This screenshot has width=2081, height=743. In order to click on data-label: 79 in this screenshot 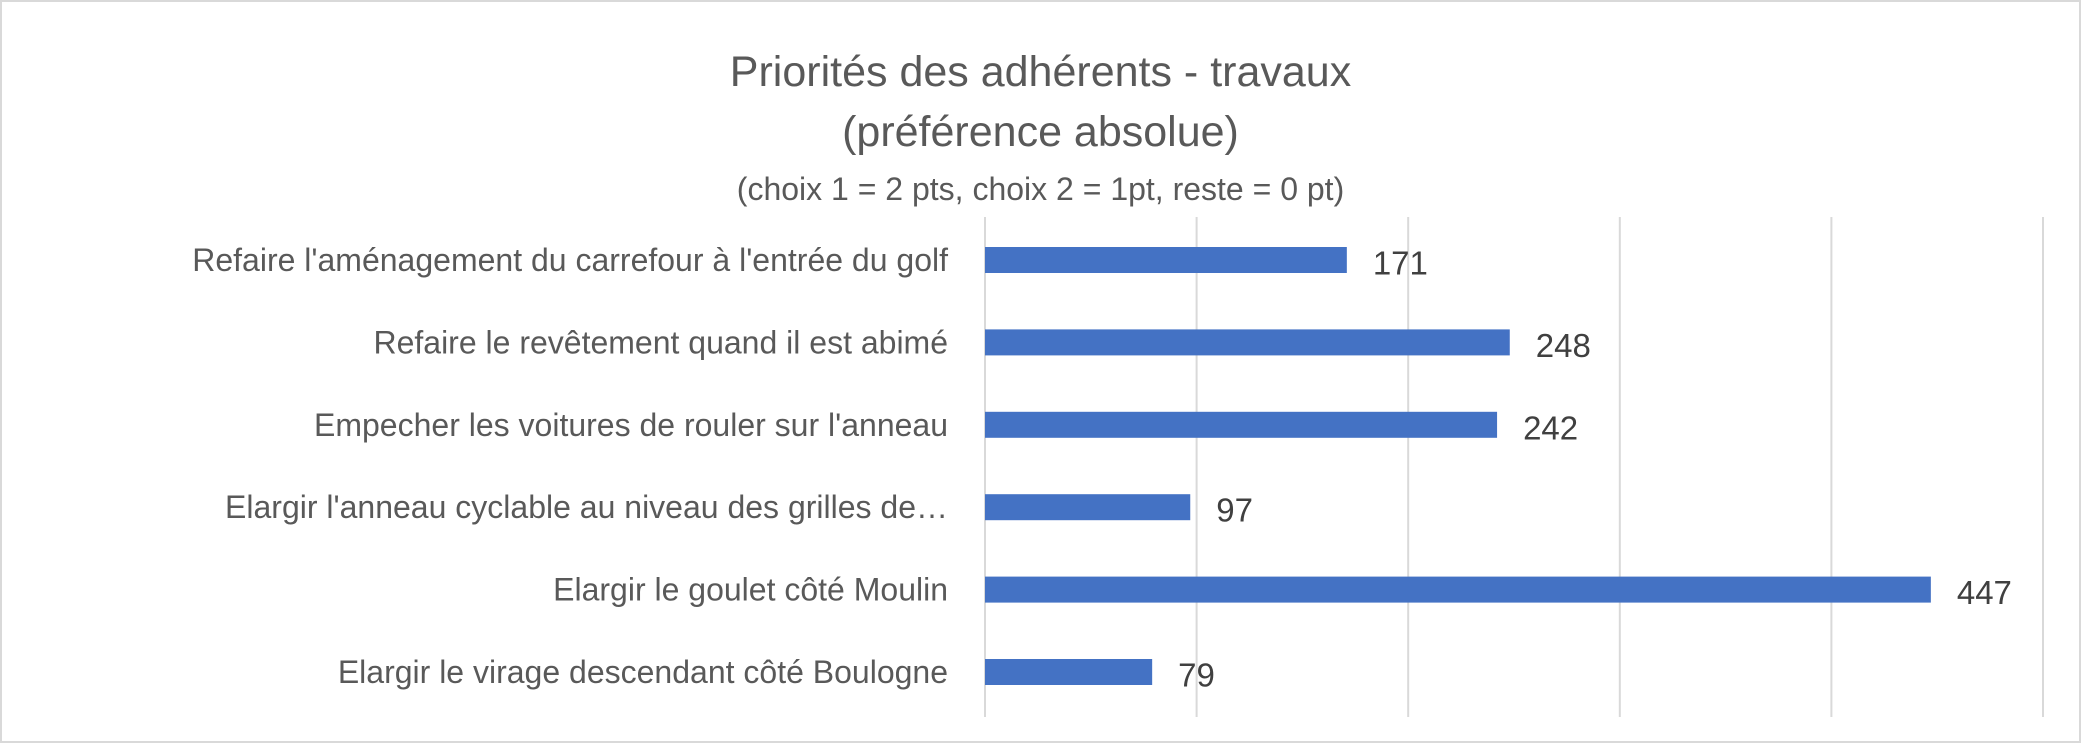, I will do `click(1196, 675)`.